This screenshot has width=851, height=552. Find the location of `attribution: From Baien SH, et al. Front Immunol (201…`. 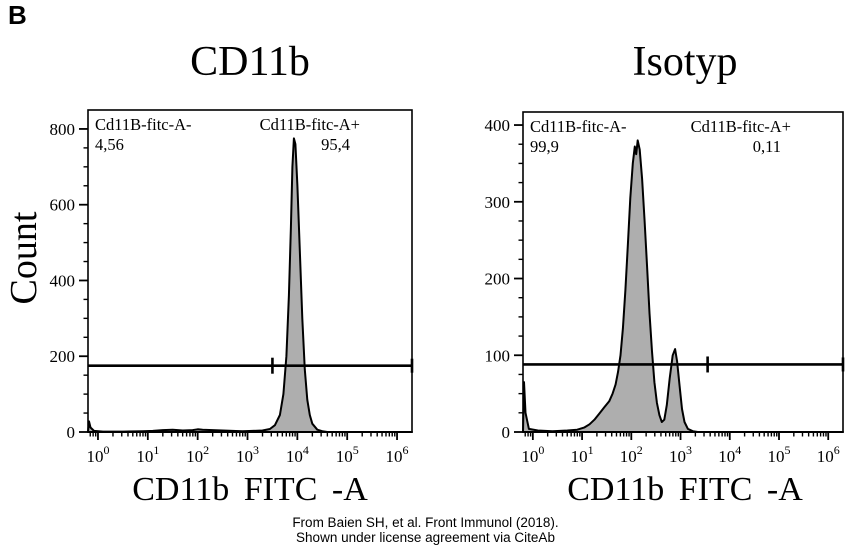

attribution: From Baien SH, et al. Front Immunol (201… is located at coordinates (425, 530).